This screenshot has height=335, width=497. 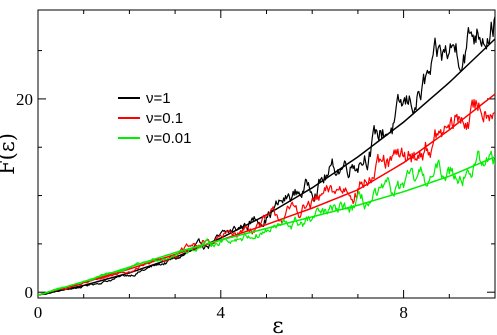 I want to click on x-axis-title: ε, so click(x=277, y=324).